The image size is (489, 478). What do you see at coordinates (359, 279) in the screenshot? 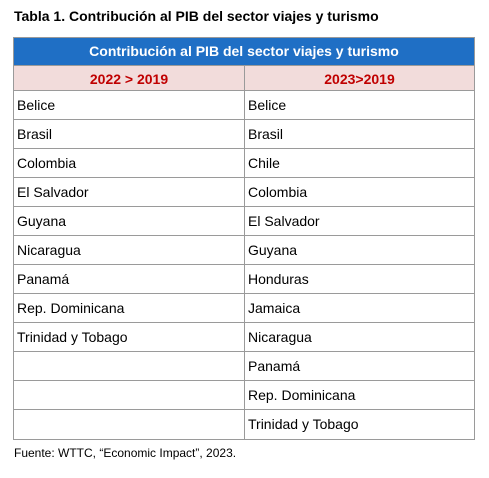
I see `table-cell: Honduras` at bounding box center [359, 279].